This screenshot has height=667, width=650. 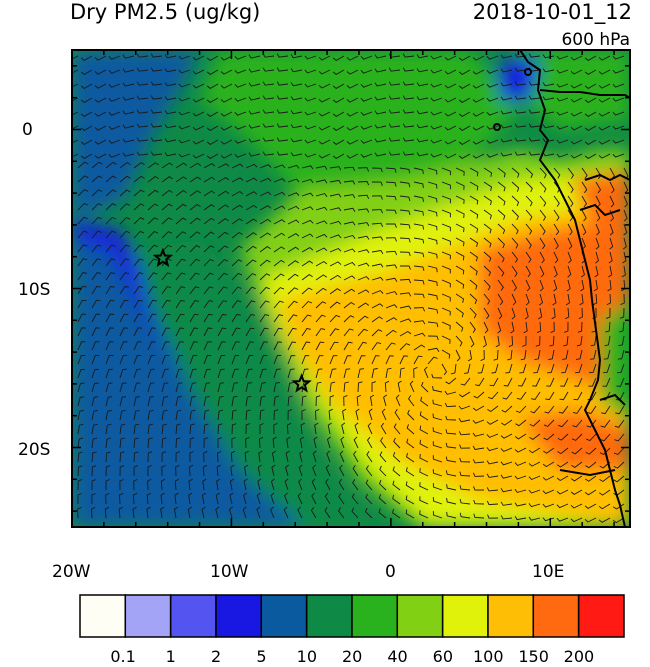 What do you see at coordinates (301, 383) in the screenshot?
I see `station-2-star-icon` at bounding box center [301, 383].